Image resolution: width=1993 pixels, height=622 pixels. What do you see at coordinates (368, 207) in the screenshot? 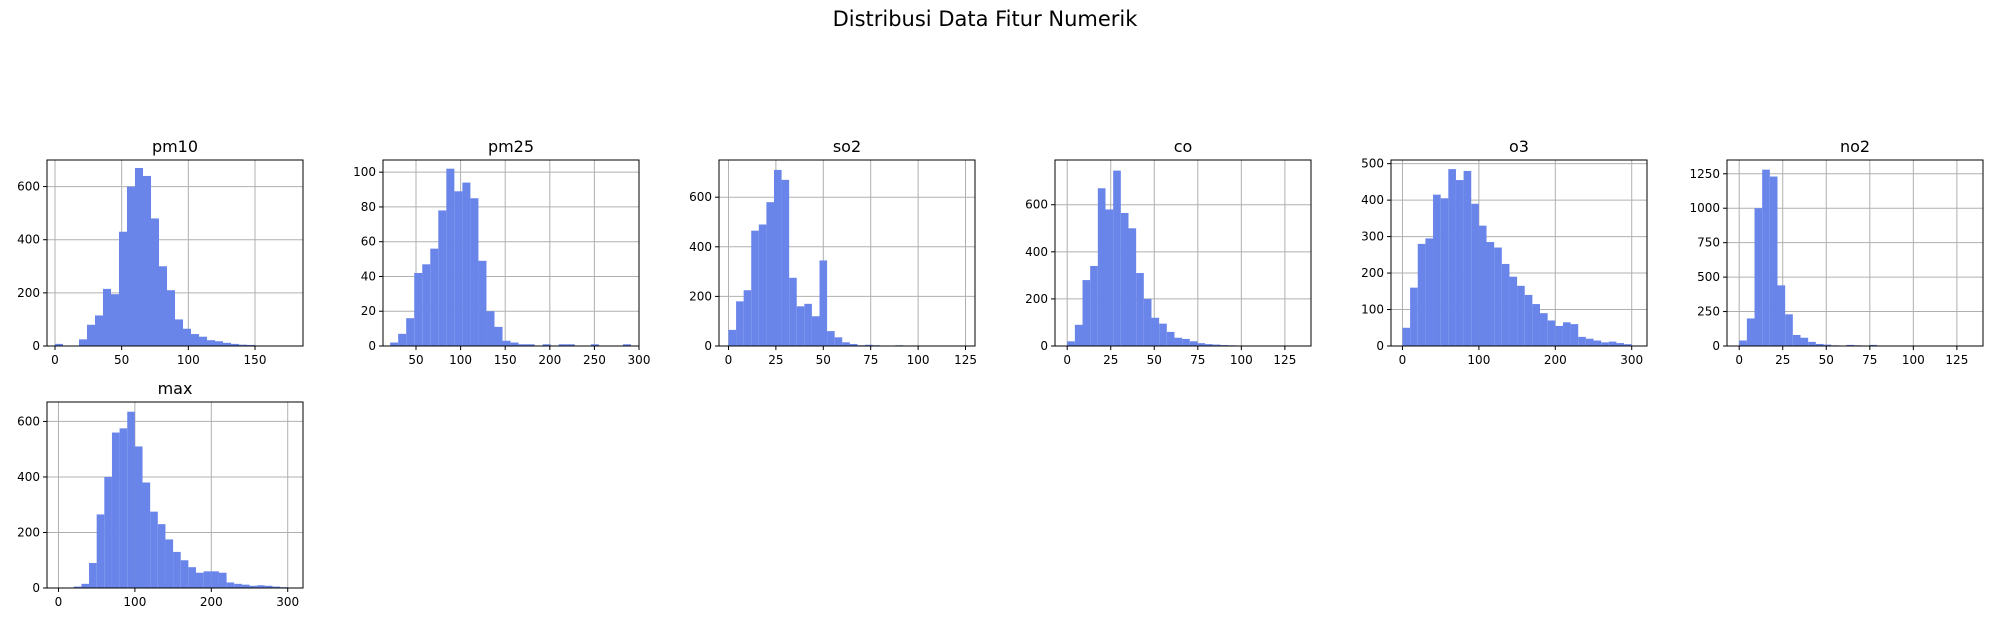
I see `y-tick-label: 80` at bounding box center [368, 207].